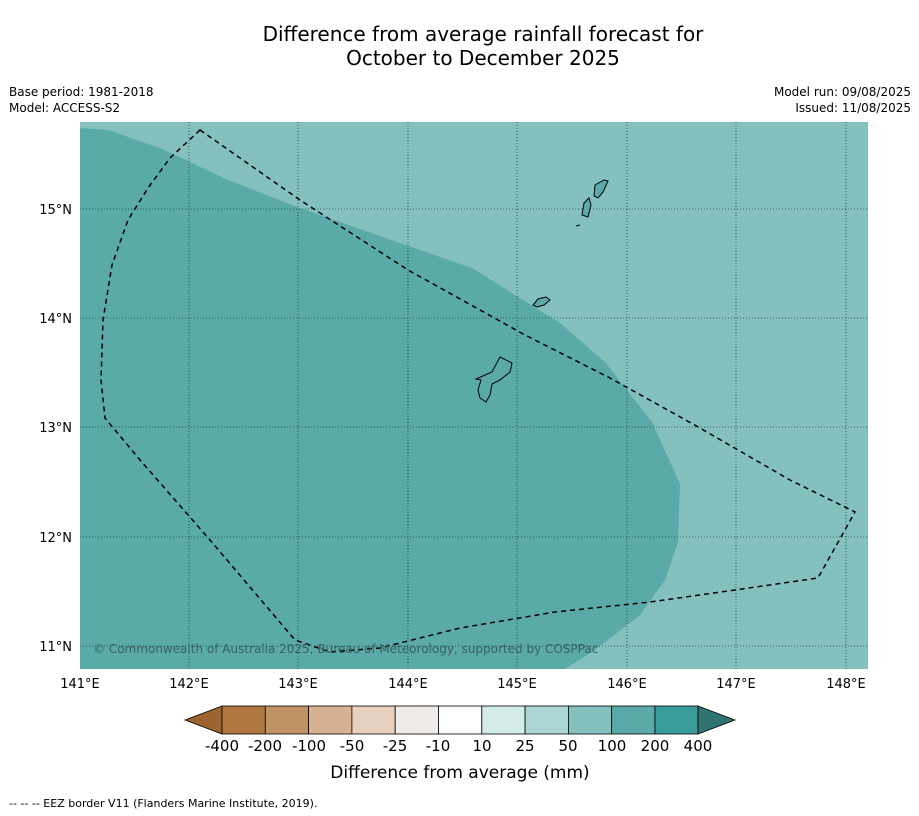 This screenshot has width=919, height=816. Describe the element at coordinates (55, 210) in the screenshot. I see `lat-label: 15°N` at that location.